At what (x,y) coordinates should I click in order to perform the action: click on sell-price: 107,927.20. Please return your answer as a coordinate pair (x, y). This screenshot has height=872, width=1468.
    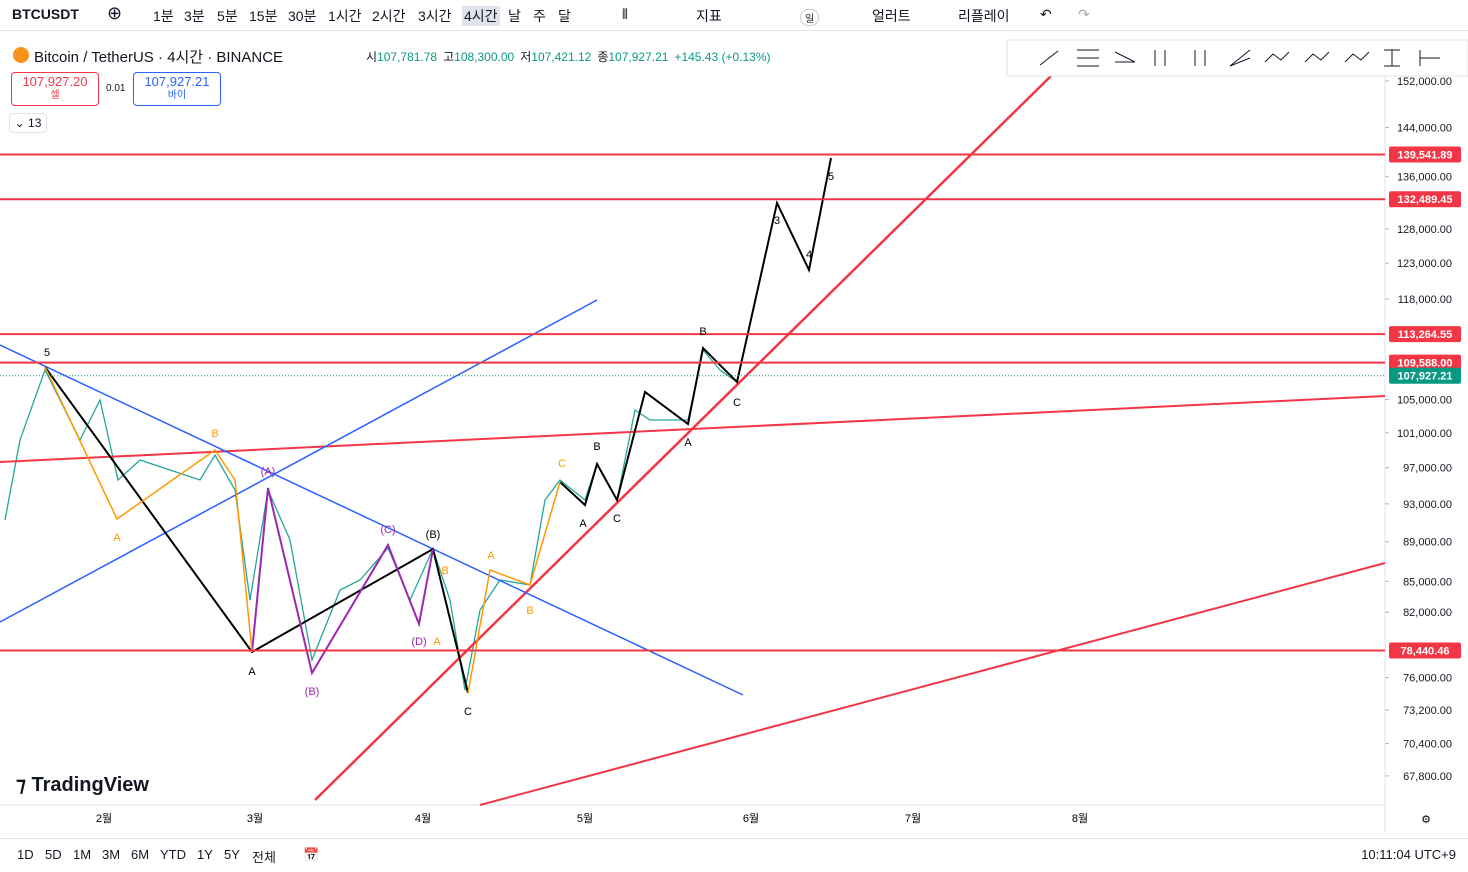
    Looking at the image, I should click on (55, 81).